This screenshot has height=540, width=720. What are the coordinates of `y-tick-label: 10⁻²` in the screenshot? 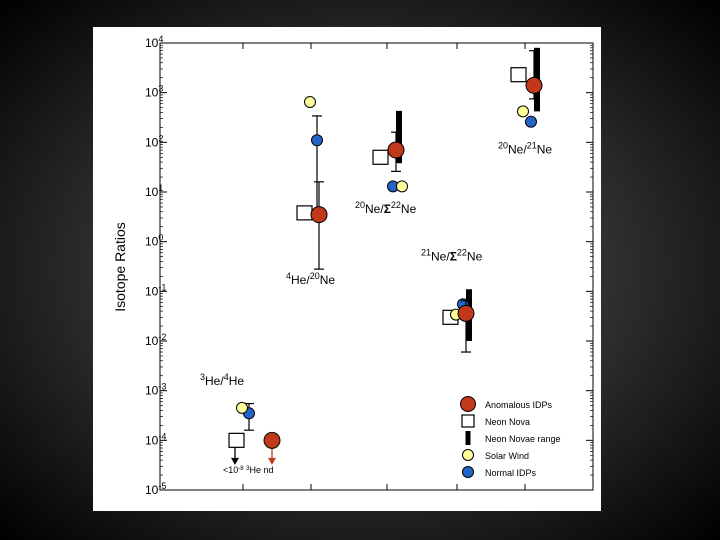 It's located at (155, 340).